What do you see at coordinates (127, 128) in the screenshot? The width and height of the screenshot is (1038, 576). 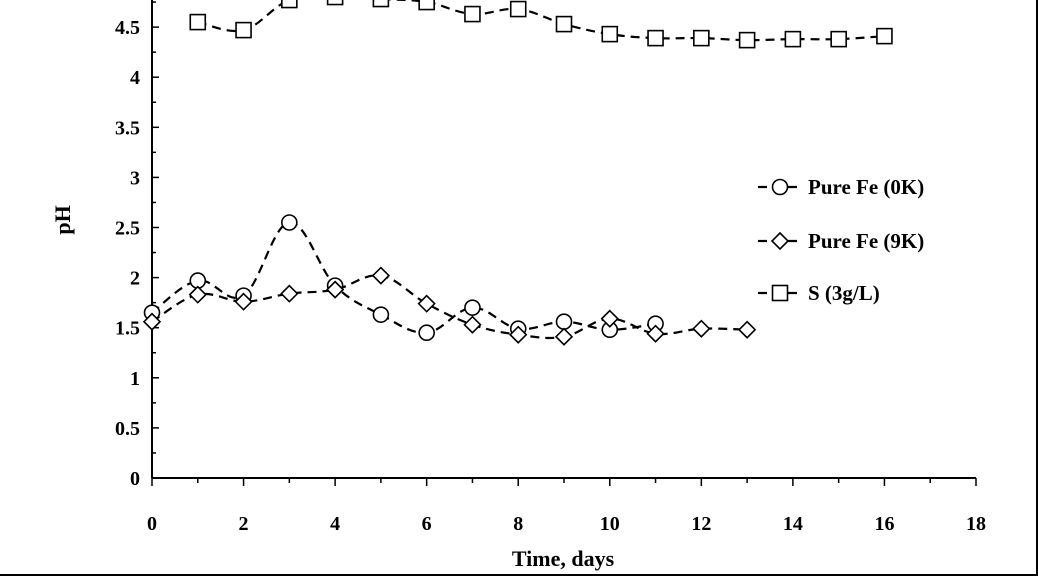 I see `y-tick-label: 3.5` at bounding box center [127, 128].